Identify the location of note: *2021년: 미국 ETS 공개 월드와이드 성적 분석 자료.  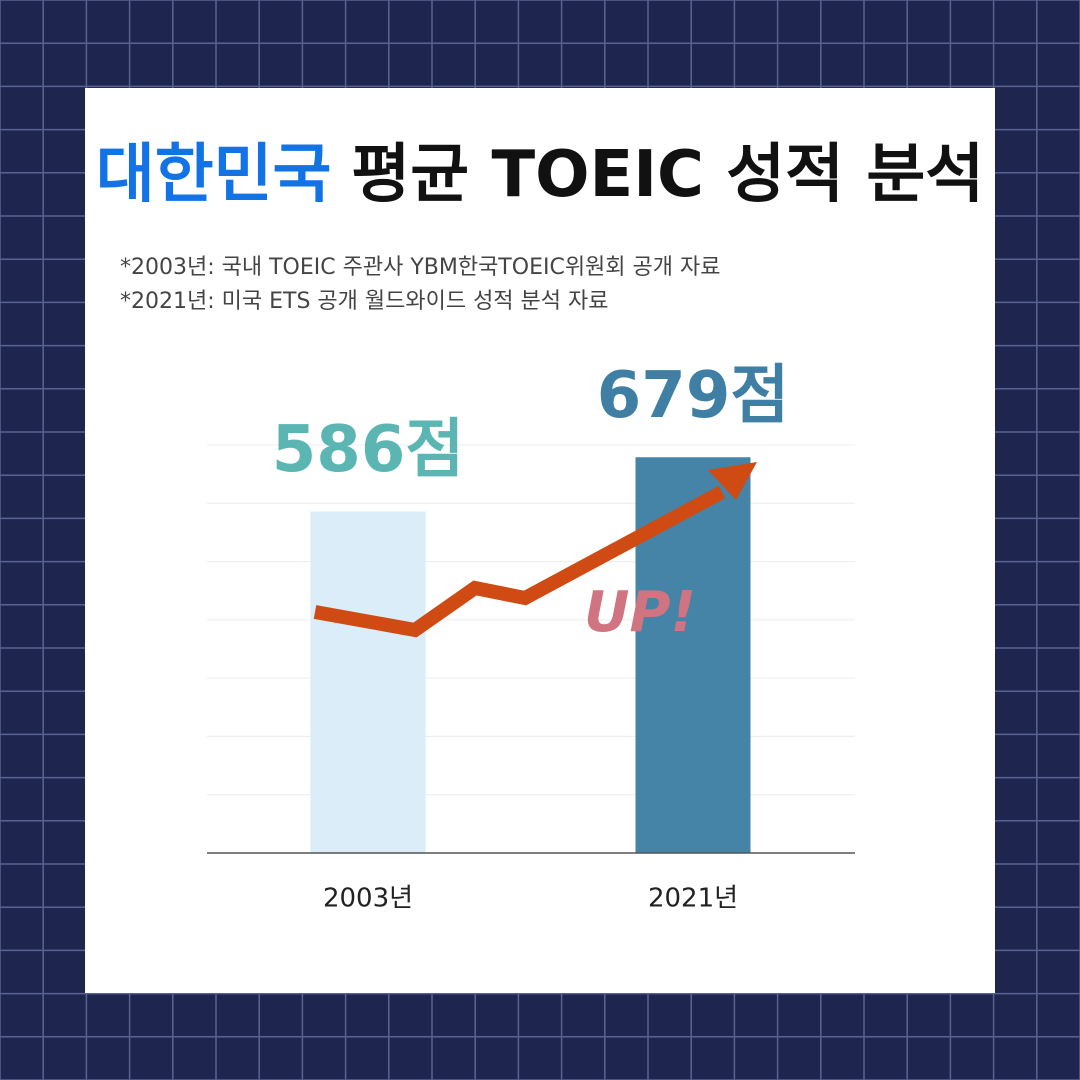
(364, 301).